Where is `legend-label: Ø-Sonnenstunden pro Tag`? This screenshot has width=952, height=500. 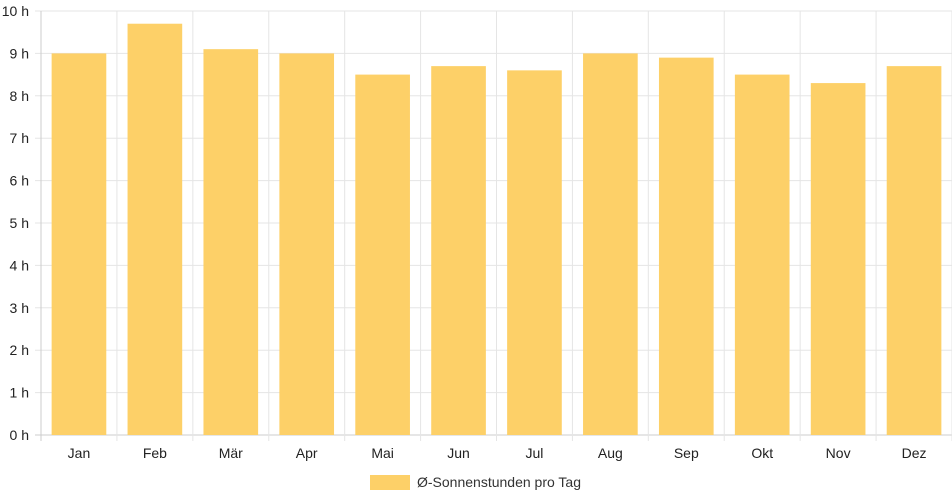
legend-label: Ø-Sonnenstunden pro Tag is located at coordinates (499, 482).